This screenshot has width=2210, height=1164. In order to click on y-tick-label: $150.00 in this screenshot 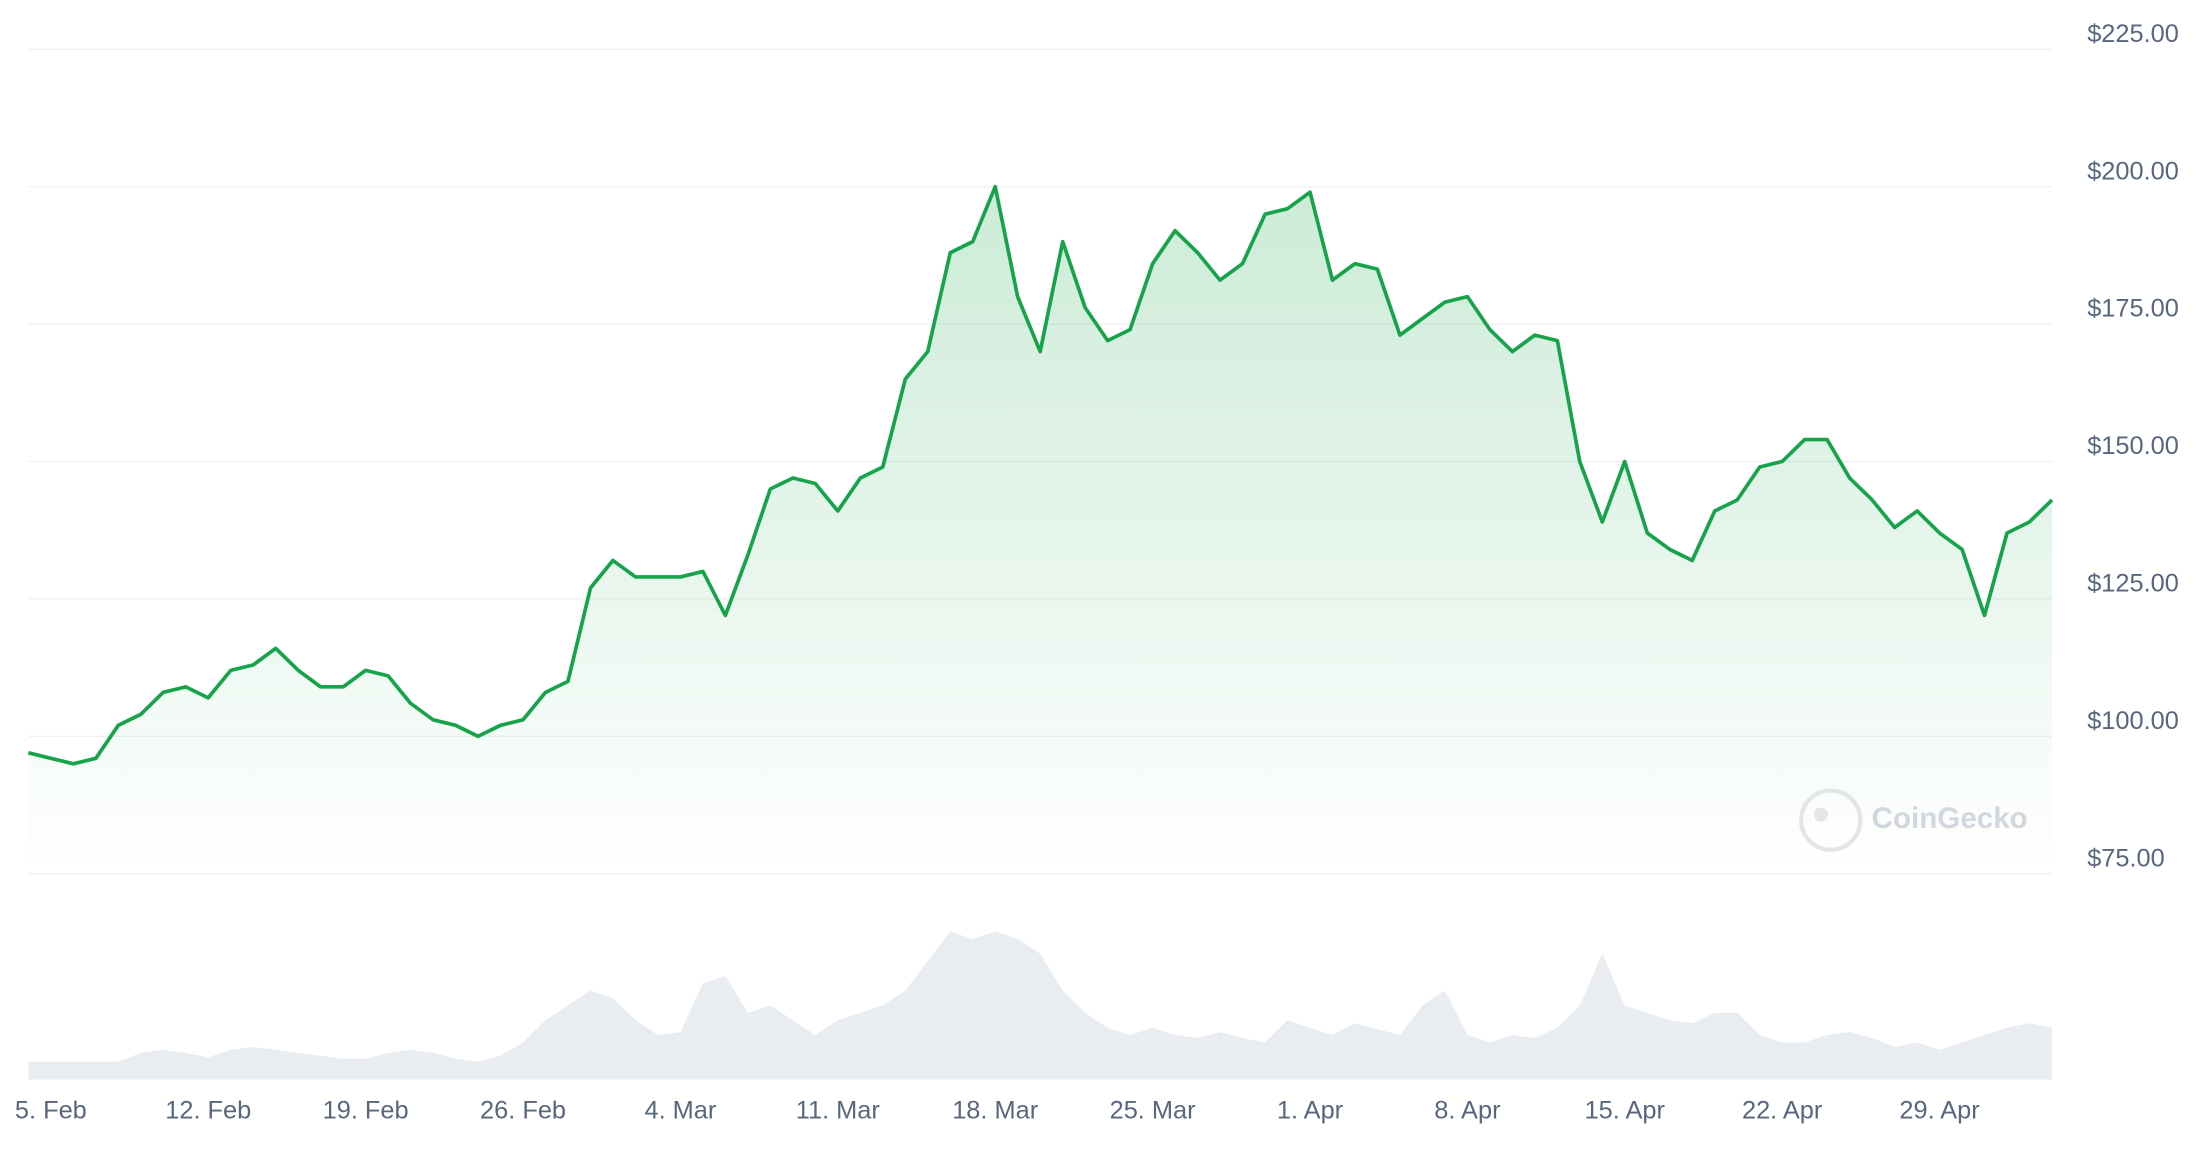, I will do `click(2133, 446)`.